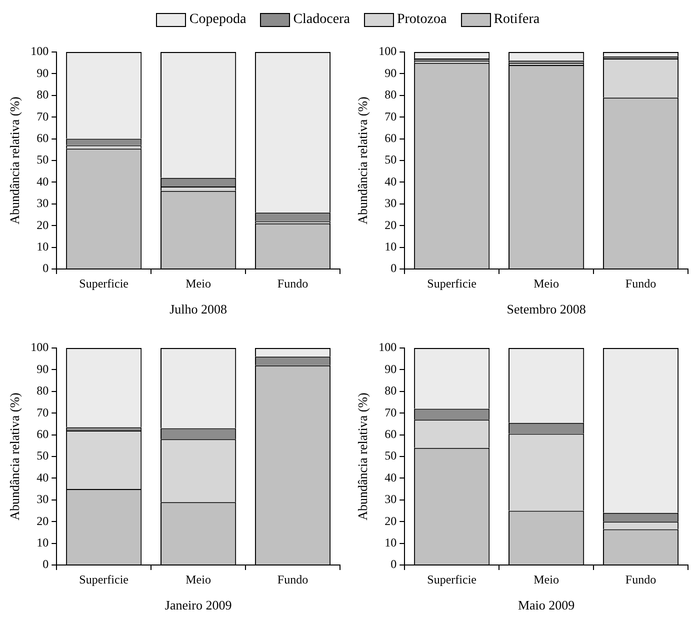 The image size is (696, 633). Describe the element at coordinates (546, 605) in the screenshot. I see `x-axis-title: Maio 2009` at that location.